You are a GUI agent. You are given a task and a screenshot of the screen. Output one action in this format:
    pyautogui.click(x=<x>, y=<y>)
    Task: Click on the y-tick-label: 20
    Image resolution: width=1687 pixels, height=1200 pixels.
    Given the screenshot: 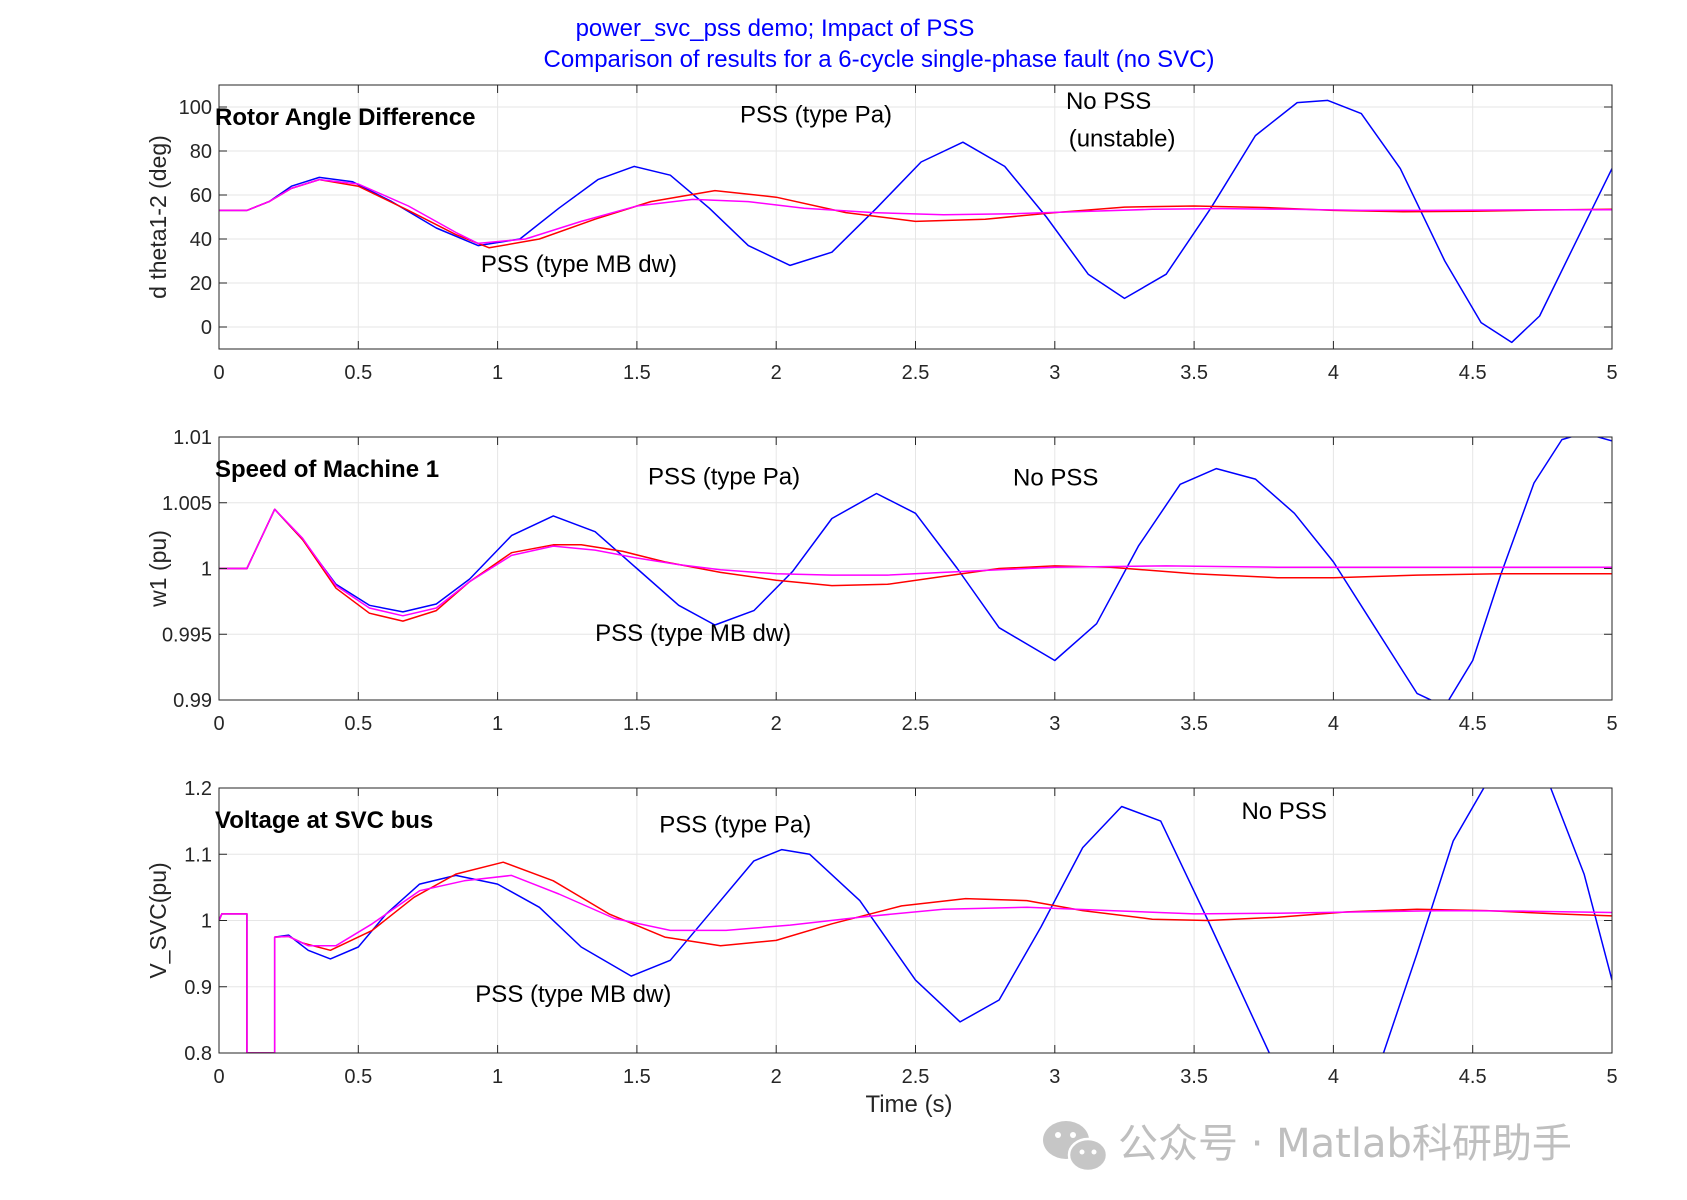 What is the action you would take?
    pyautogui.click(x=201, y=284)
    